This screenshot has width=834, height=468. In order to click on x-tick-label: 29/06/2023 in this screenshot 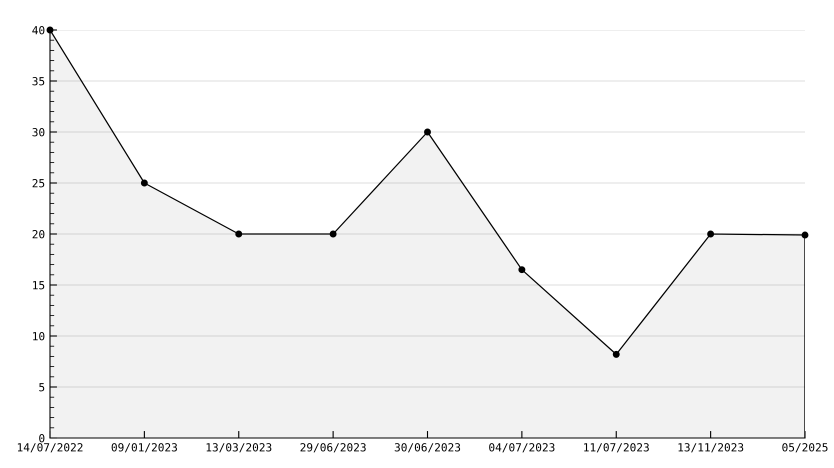, I will do `click(333, 447)`.